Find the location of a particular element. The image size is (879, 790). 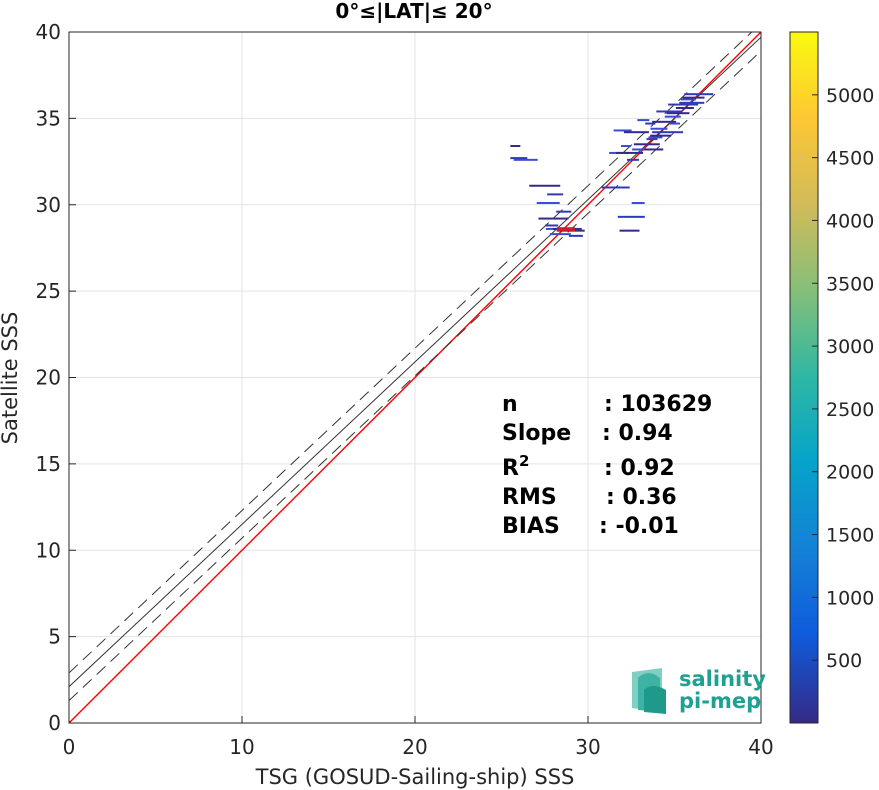

colorbar-tick-label: 1000 is located at coordinates (850, 598).